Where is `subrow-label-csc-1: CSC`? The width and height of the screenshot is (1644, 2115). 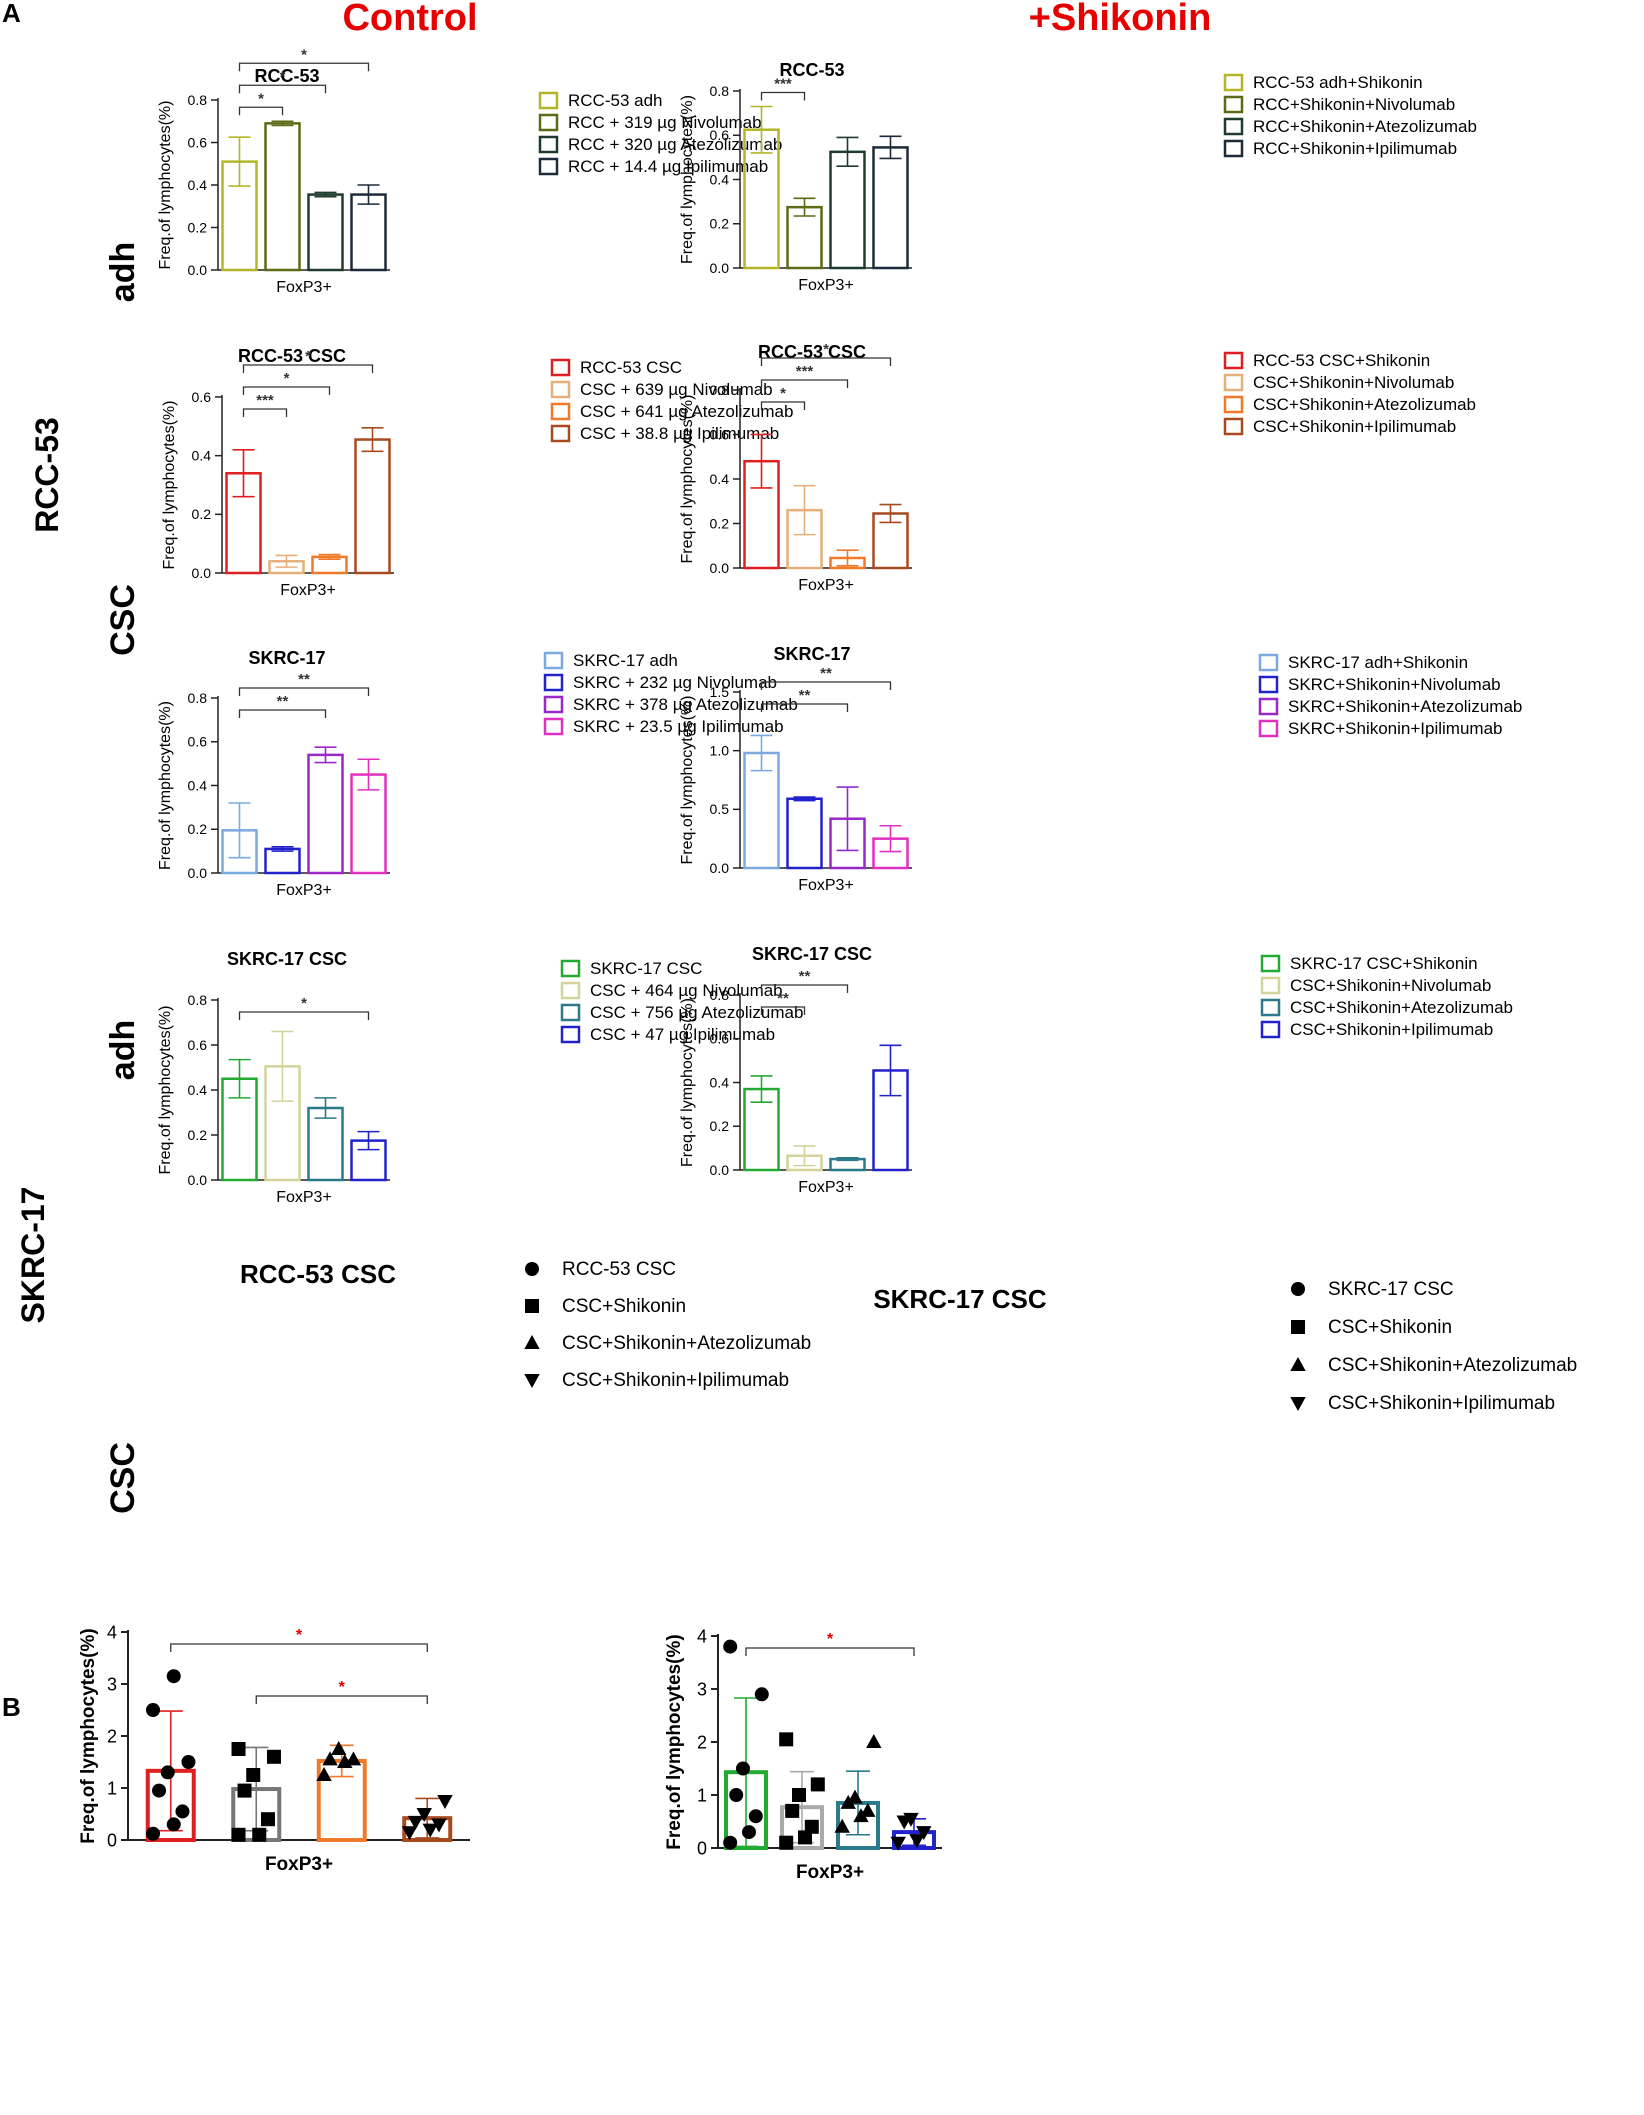 subrow-label-csc-1: CSC is located at coordinates (123, 620).